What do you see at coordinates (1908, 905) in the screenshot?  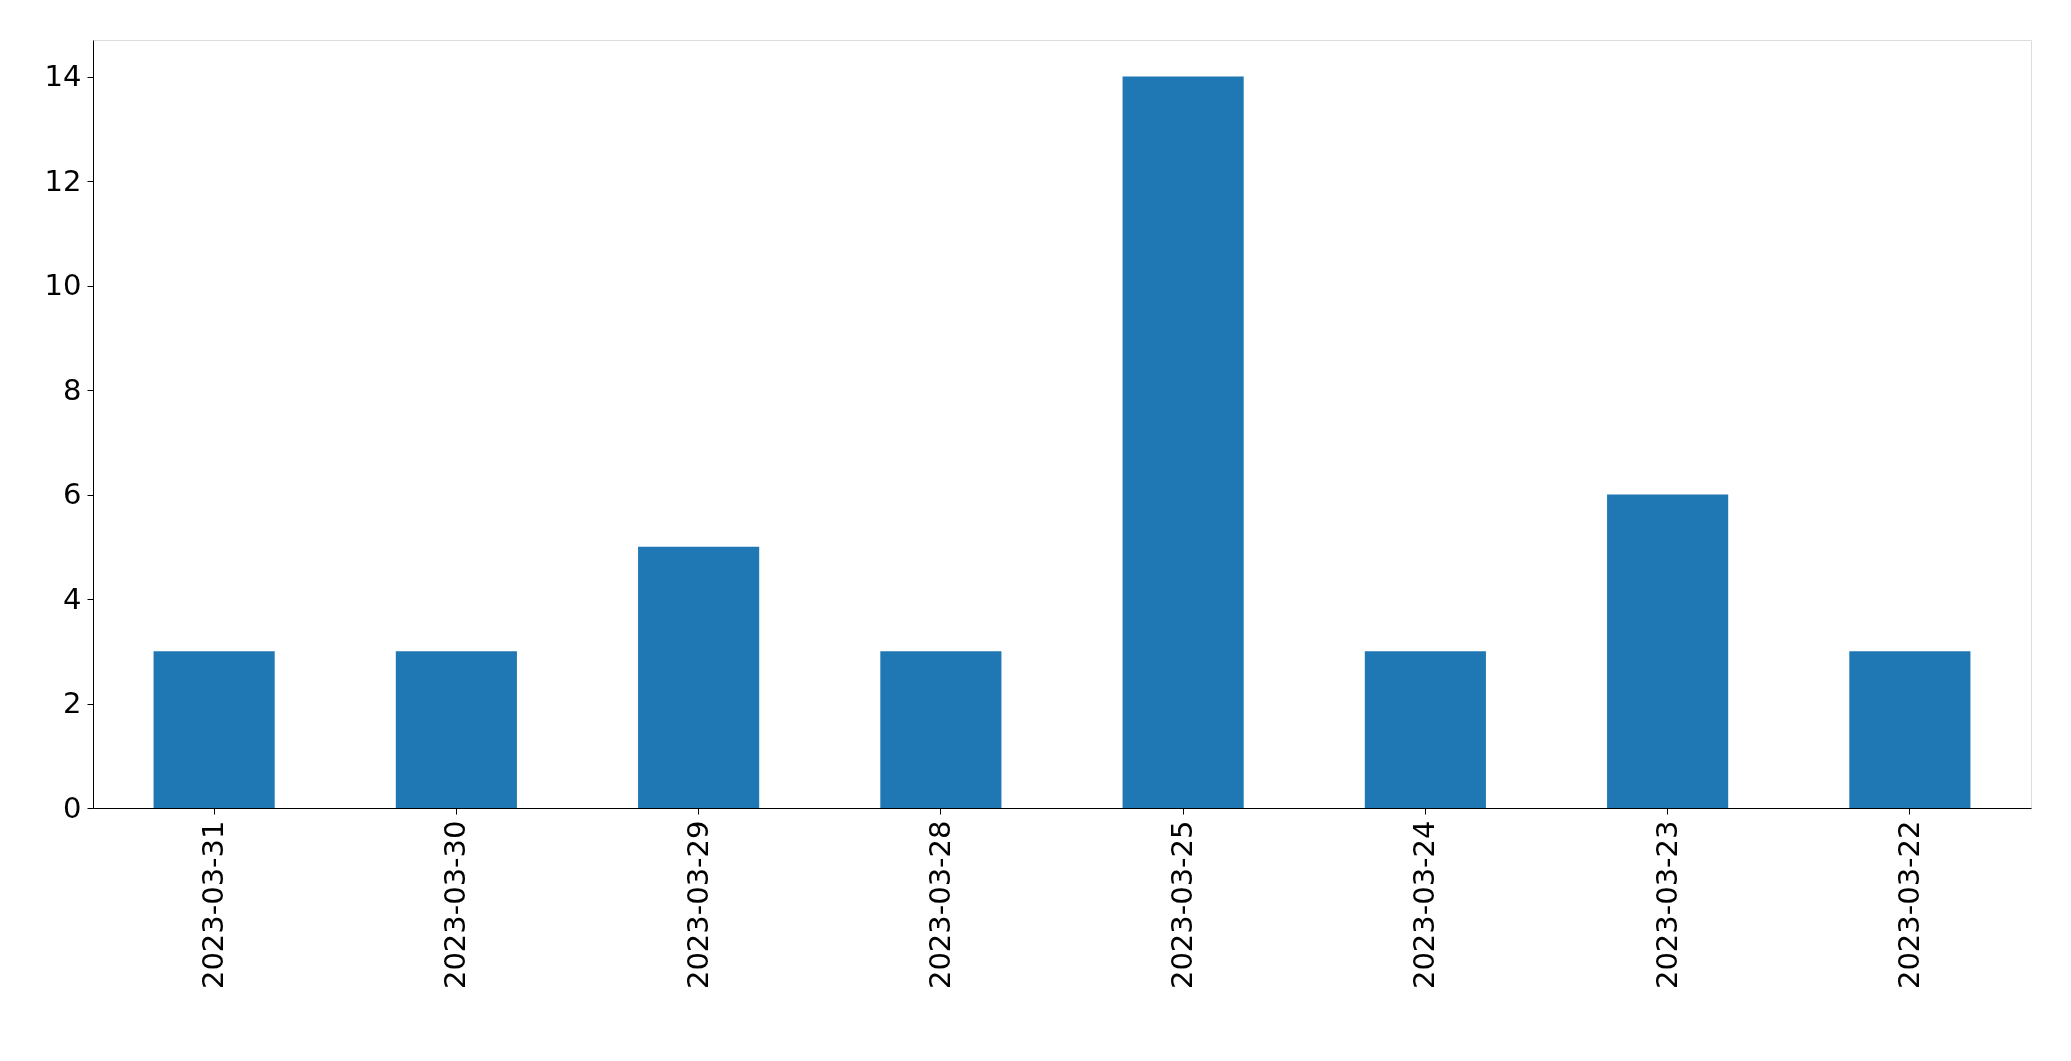 I see `x-tick-label: 2023-03-22` at bounding box center [1908, 905].